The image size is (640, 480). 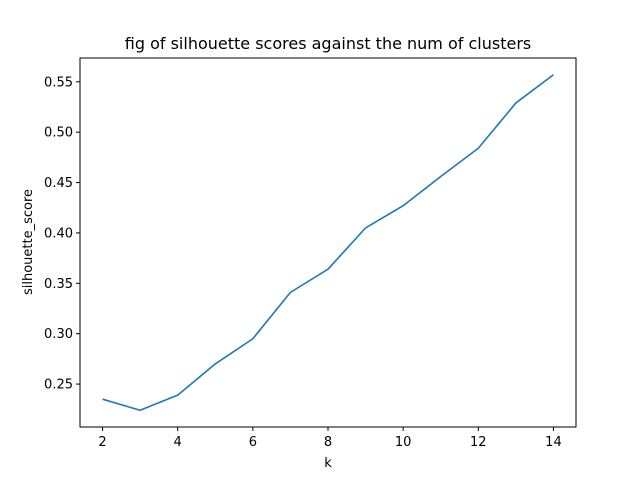 What do you see at coordinates (58, 183) in the screenshot?
I see `y-tick-label: 0.45` at bounding box center [58, 183].